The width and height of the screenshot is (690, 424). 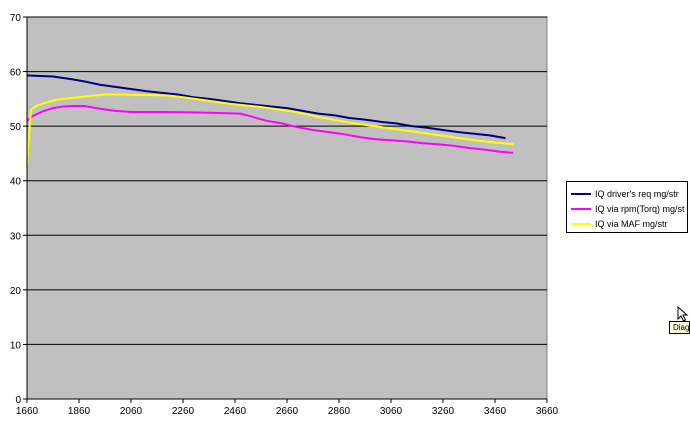 What do you see at coordinates (631, 223) in the screenshot?
I see `legend-label: IQ via MAF mg/str` at bounding box center [631, 223].